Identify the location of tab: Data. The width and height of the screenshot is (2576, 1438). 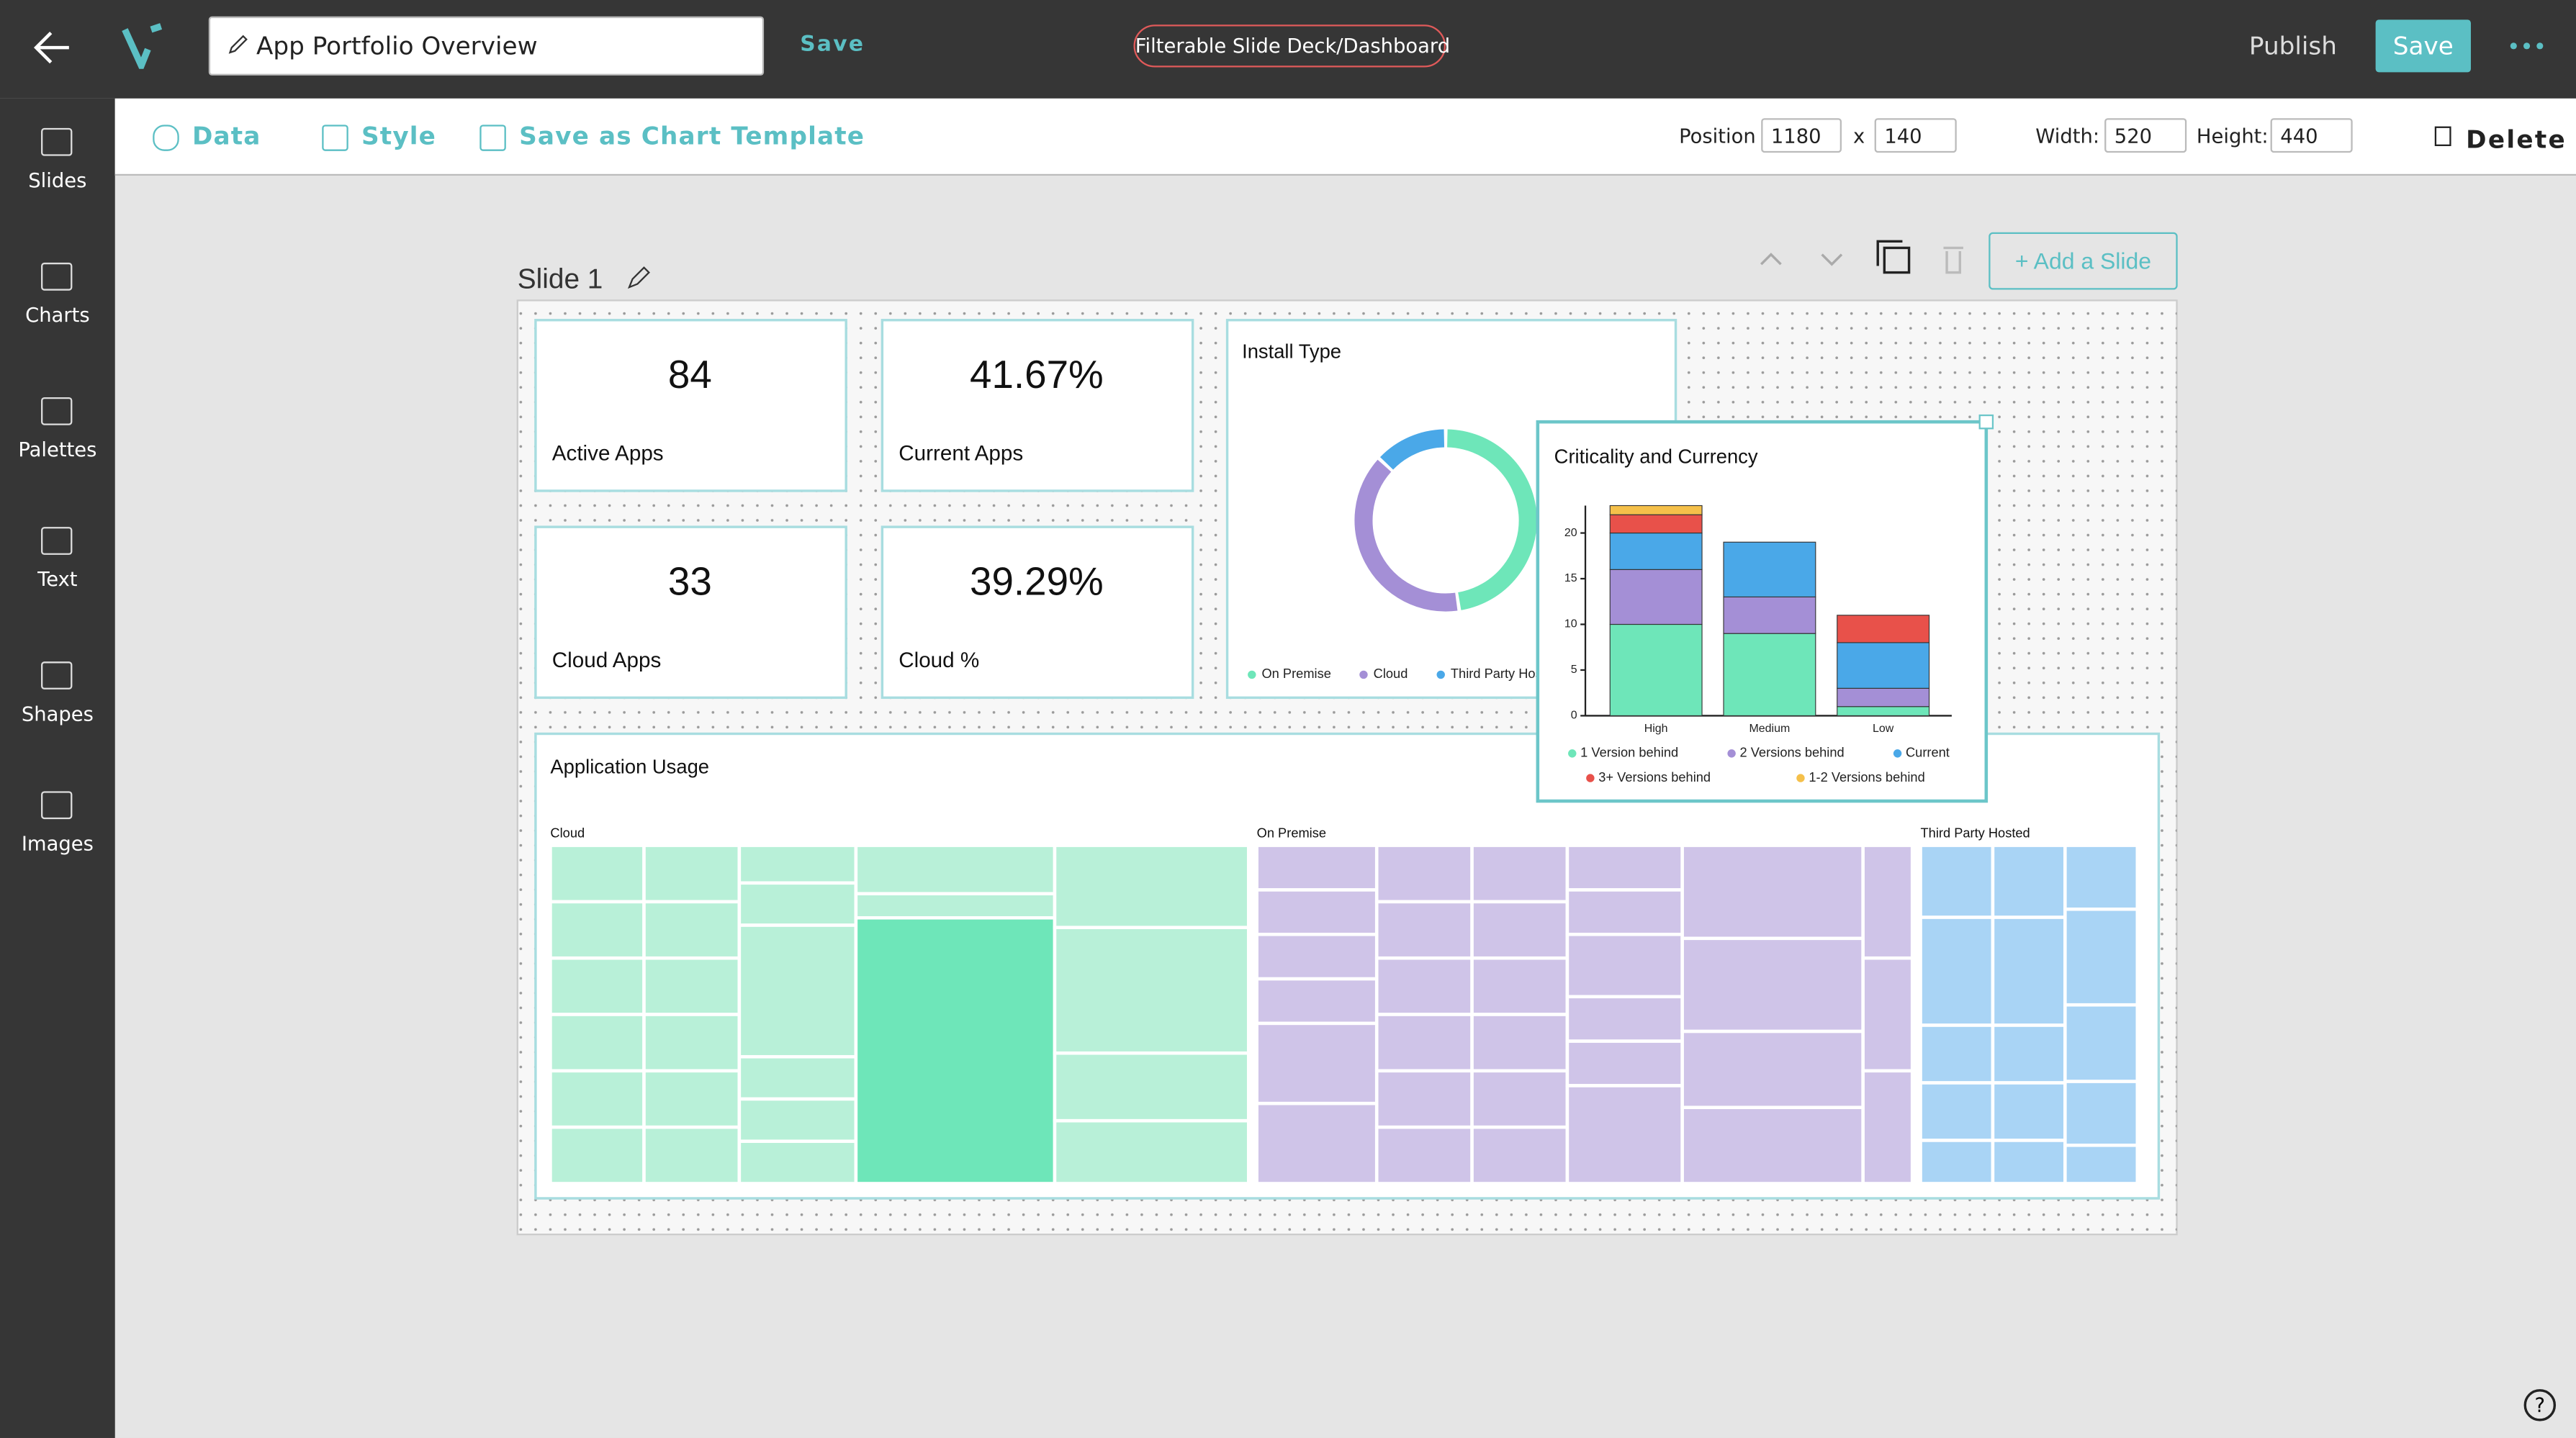
(226, 136).